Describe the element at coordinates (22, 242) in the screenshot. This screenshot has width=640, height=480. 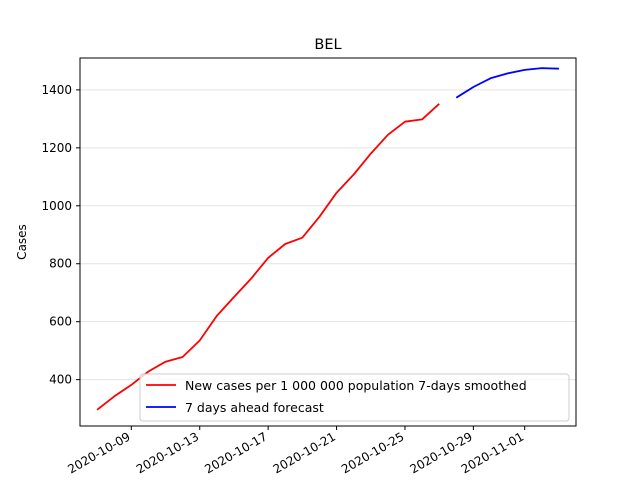
I see `y-axis-label: Cases` at that location.